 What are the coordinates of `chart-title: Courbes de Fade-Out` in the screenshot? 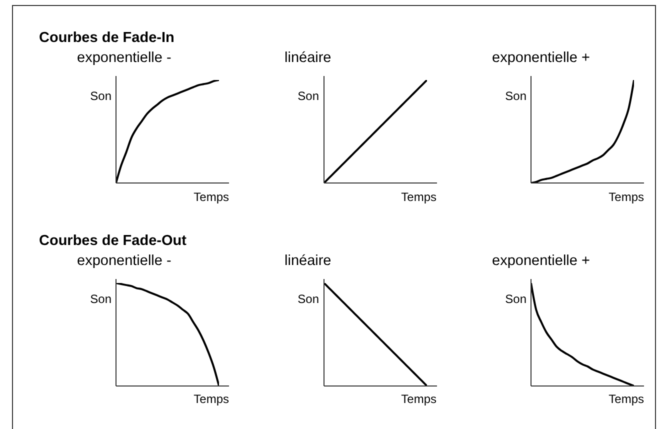 It's located at (112, 241).